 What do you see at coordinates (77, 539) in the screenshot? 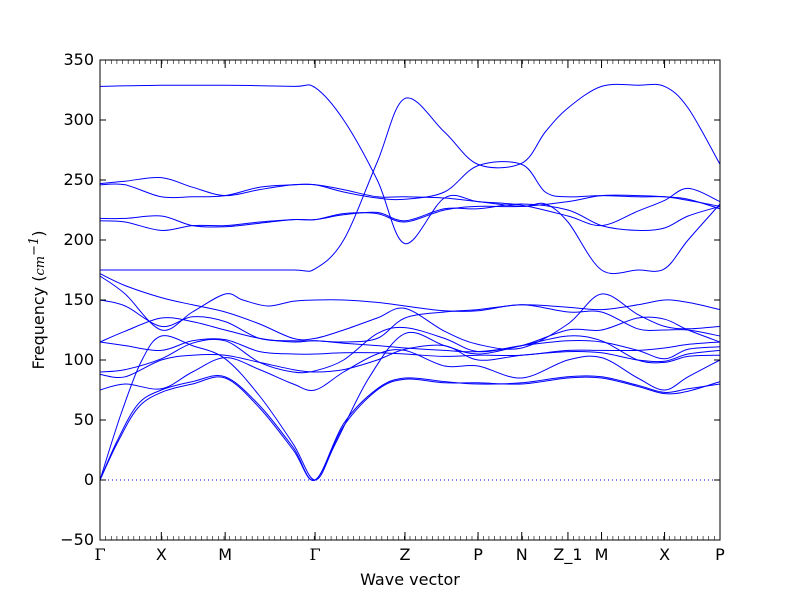
I see `y-tick-label: −50` at bounding box center [77, 539].